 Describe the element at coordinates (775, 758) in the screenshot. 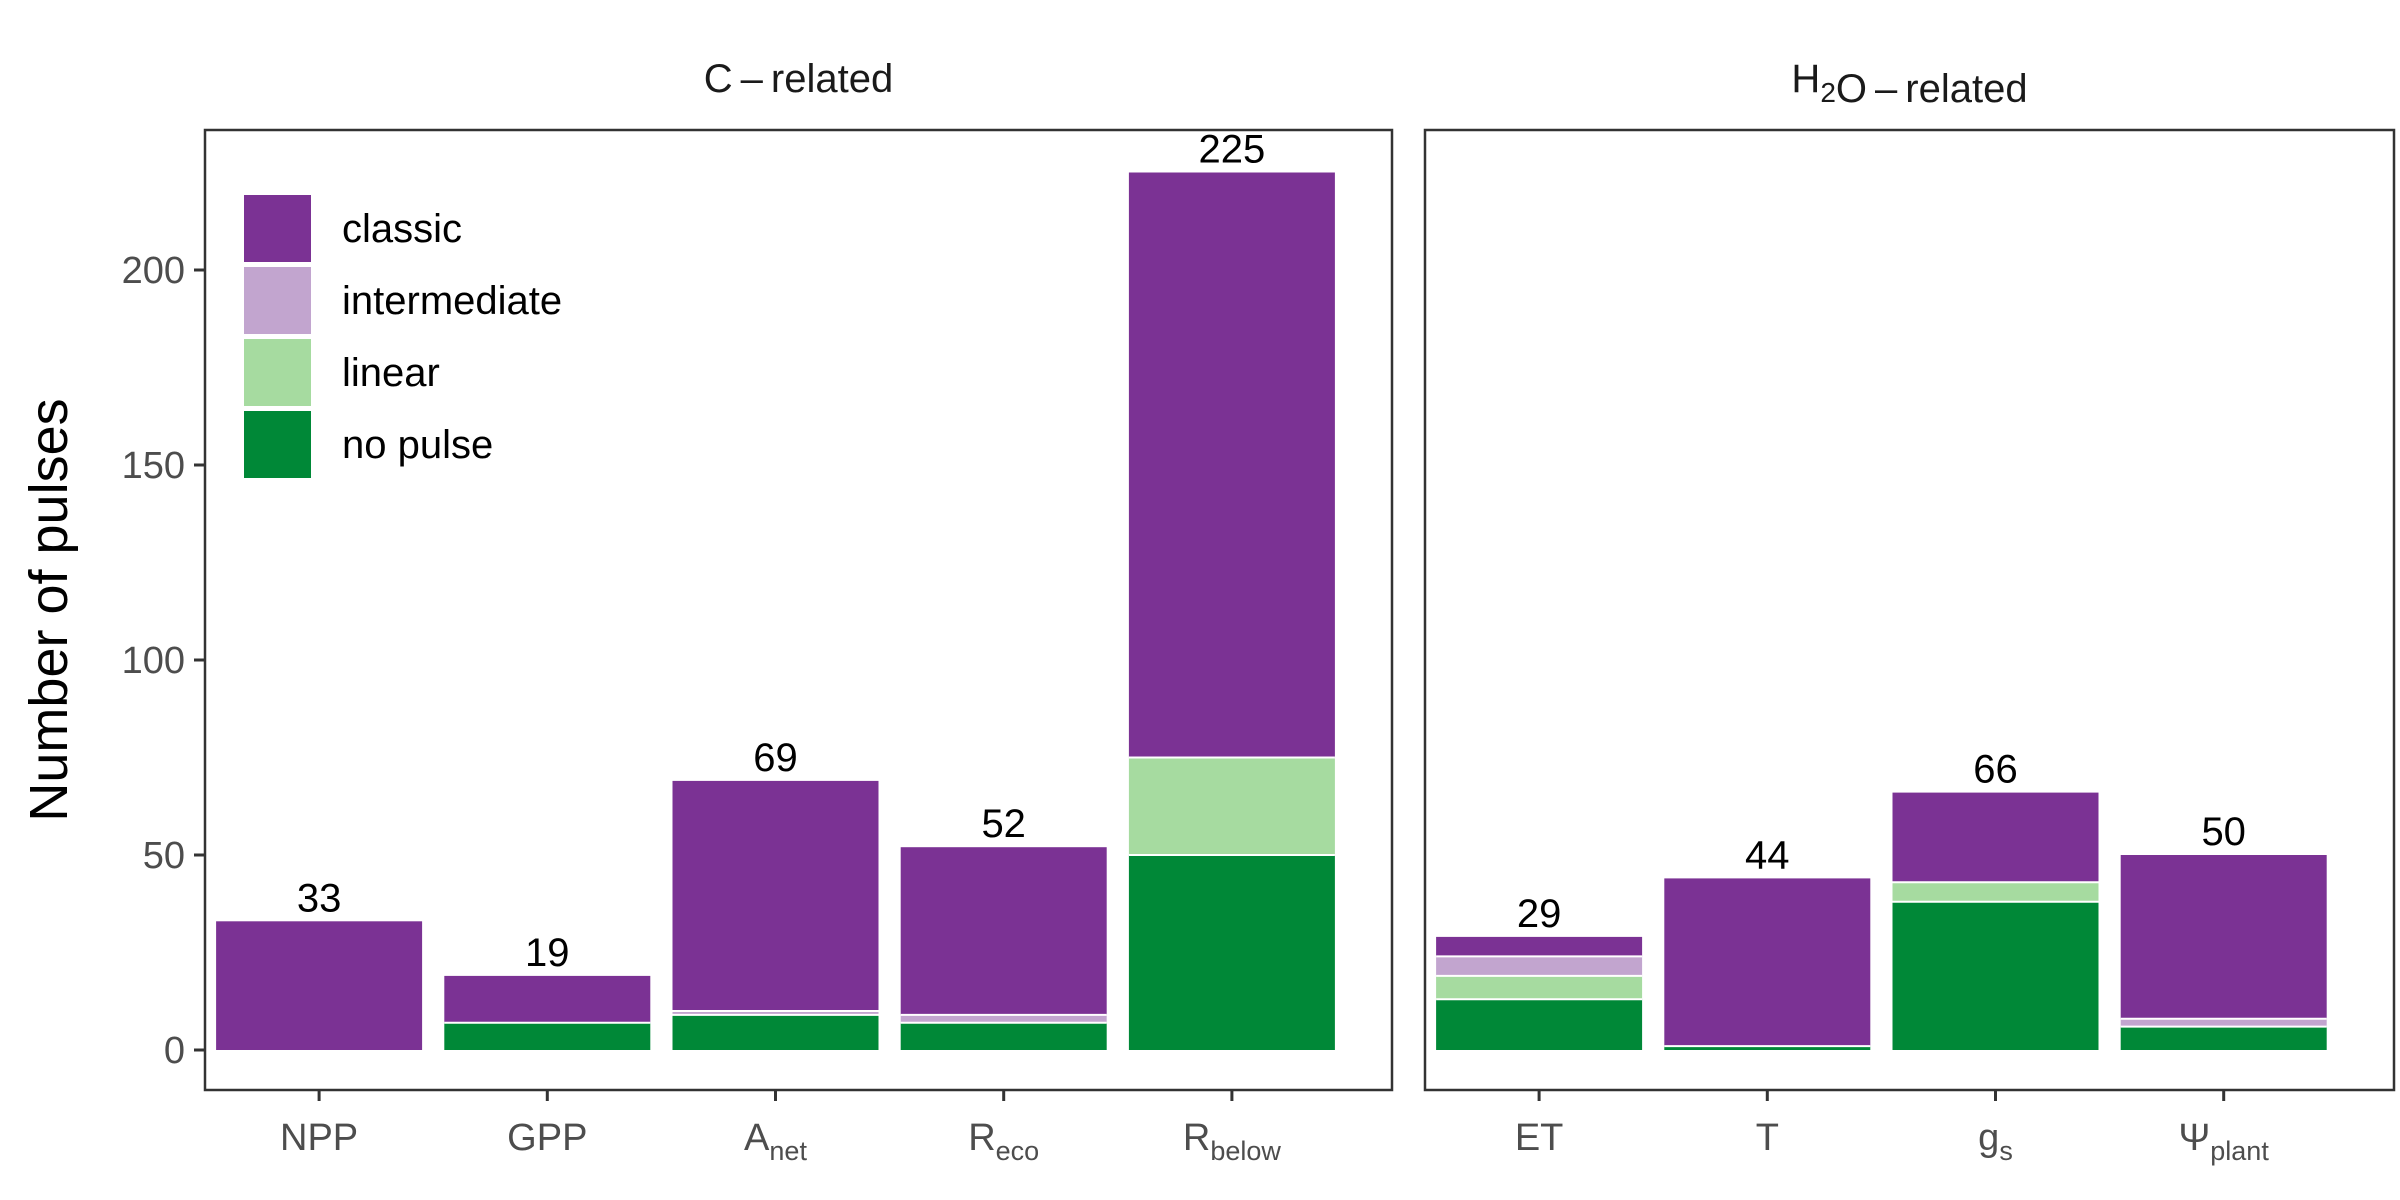

I see `total-label: 69` at that location.